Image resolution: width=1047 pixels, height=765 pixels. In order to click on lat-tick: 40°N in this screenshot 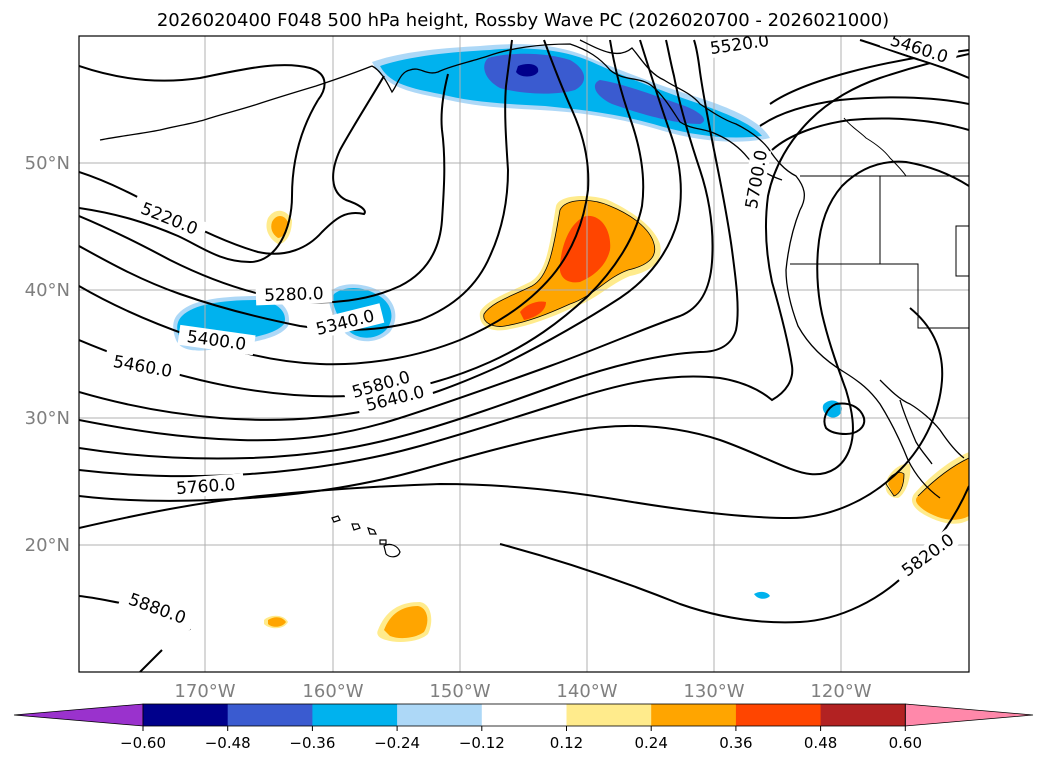, I will do `click(47, 290)`.